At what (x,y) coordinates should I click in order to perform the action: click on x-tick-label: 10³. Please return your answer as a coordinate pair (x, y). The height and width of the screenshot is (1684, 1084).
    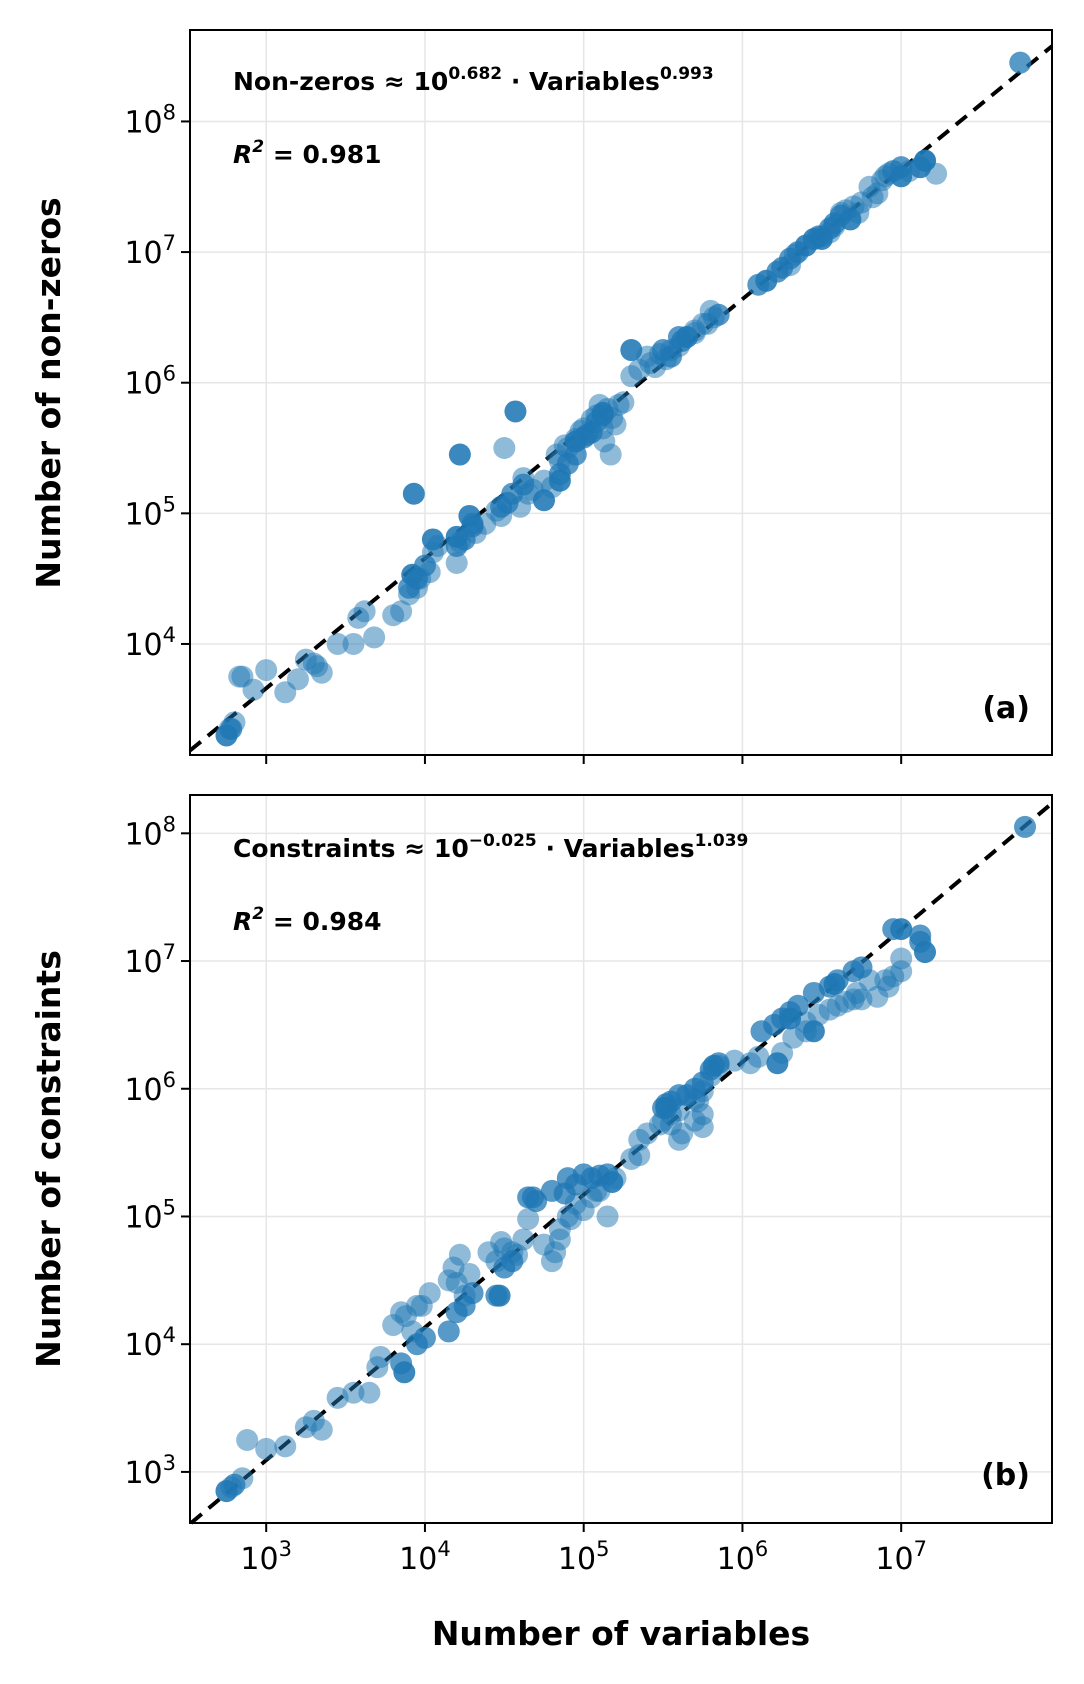
    Looking at the image, I should click on (266, 1557).